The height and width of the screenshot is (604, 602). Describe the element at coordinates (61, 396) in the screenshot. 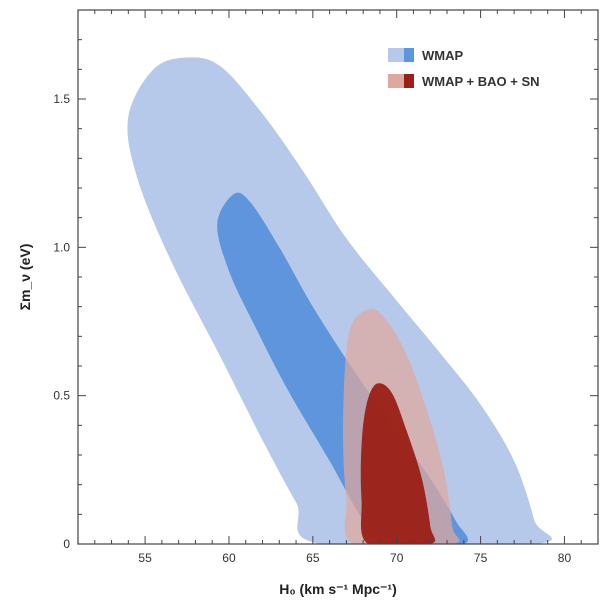

I see `y-tick-label: 0.5` at that location.